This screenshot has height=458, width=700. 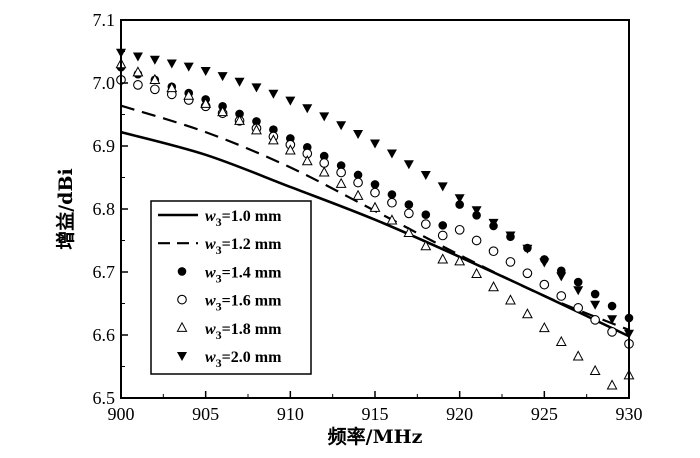 I want to click on y-tick-label: 6.7, so click(x=104, y=272).